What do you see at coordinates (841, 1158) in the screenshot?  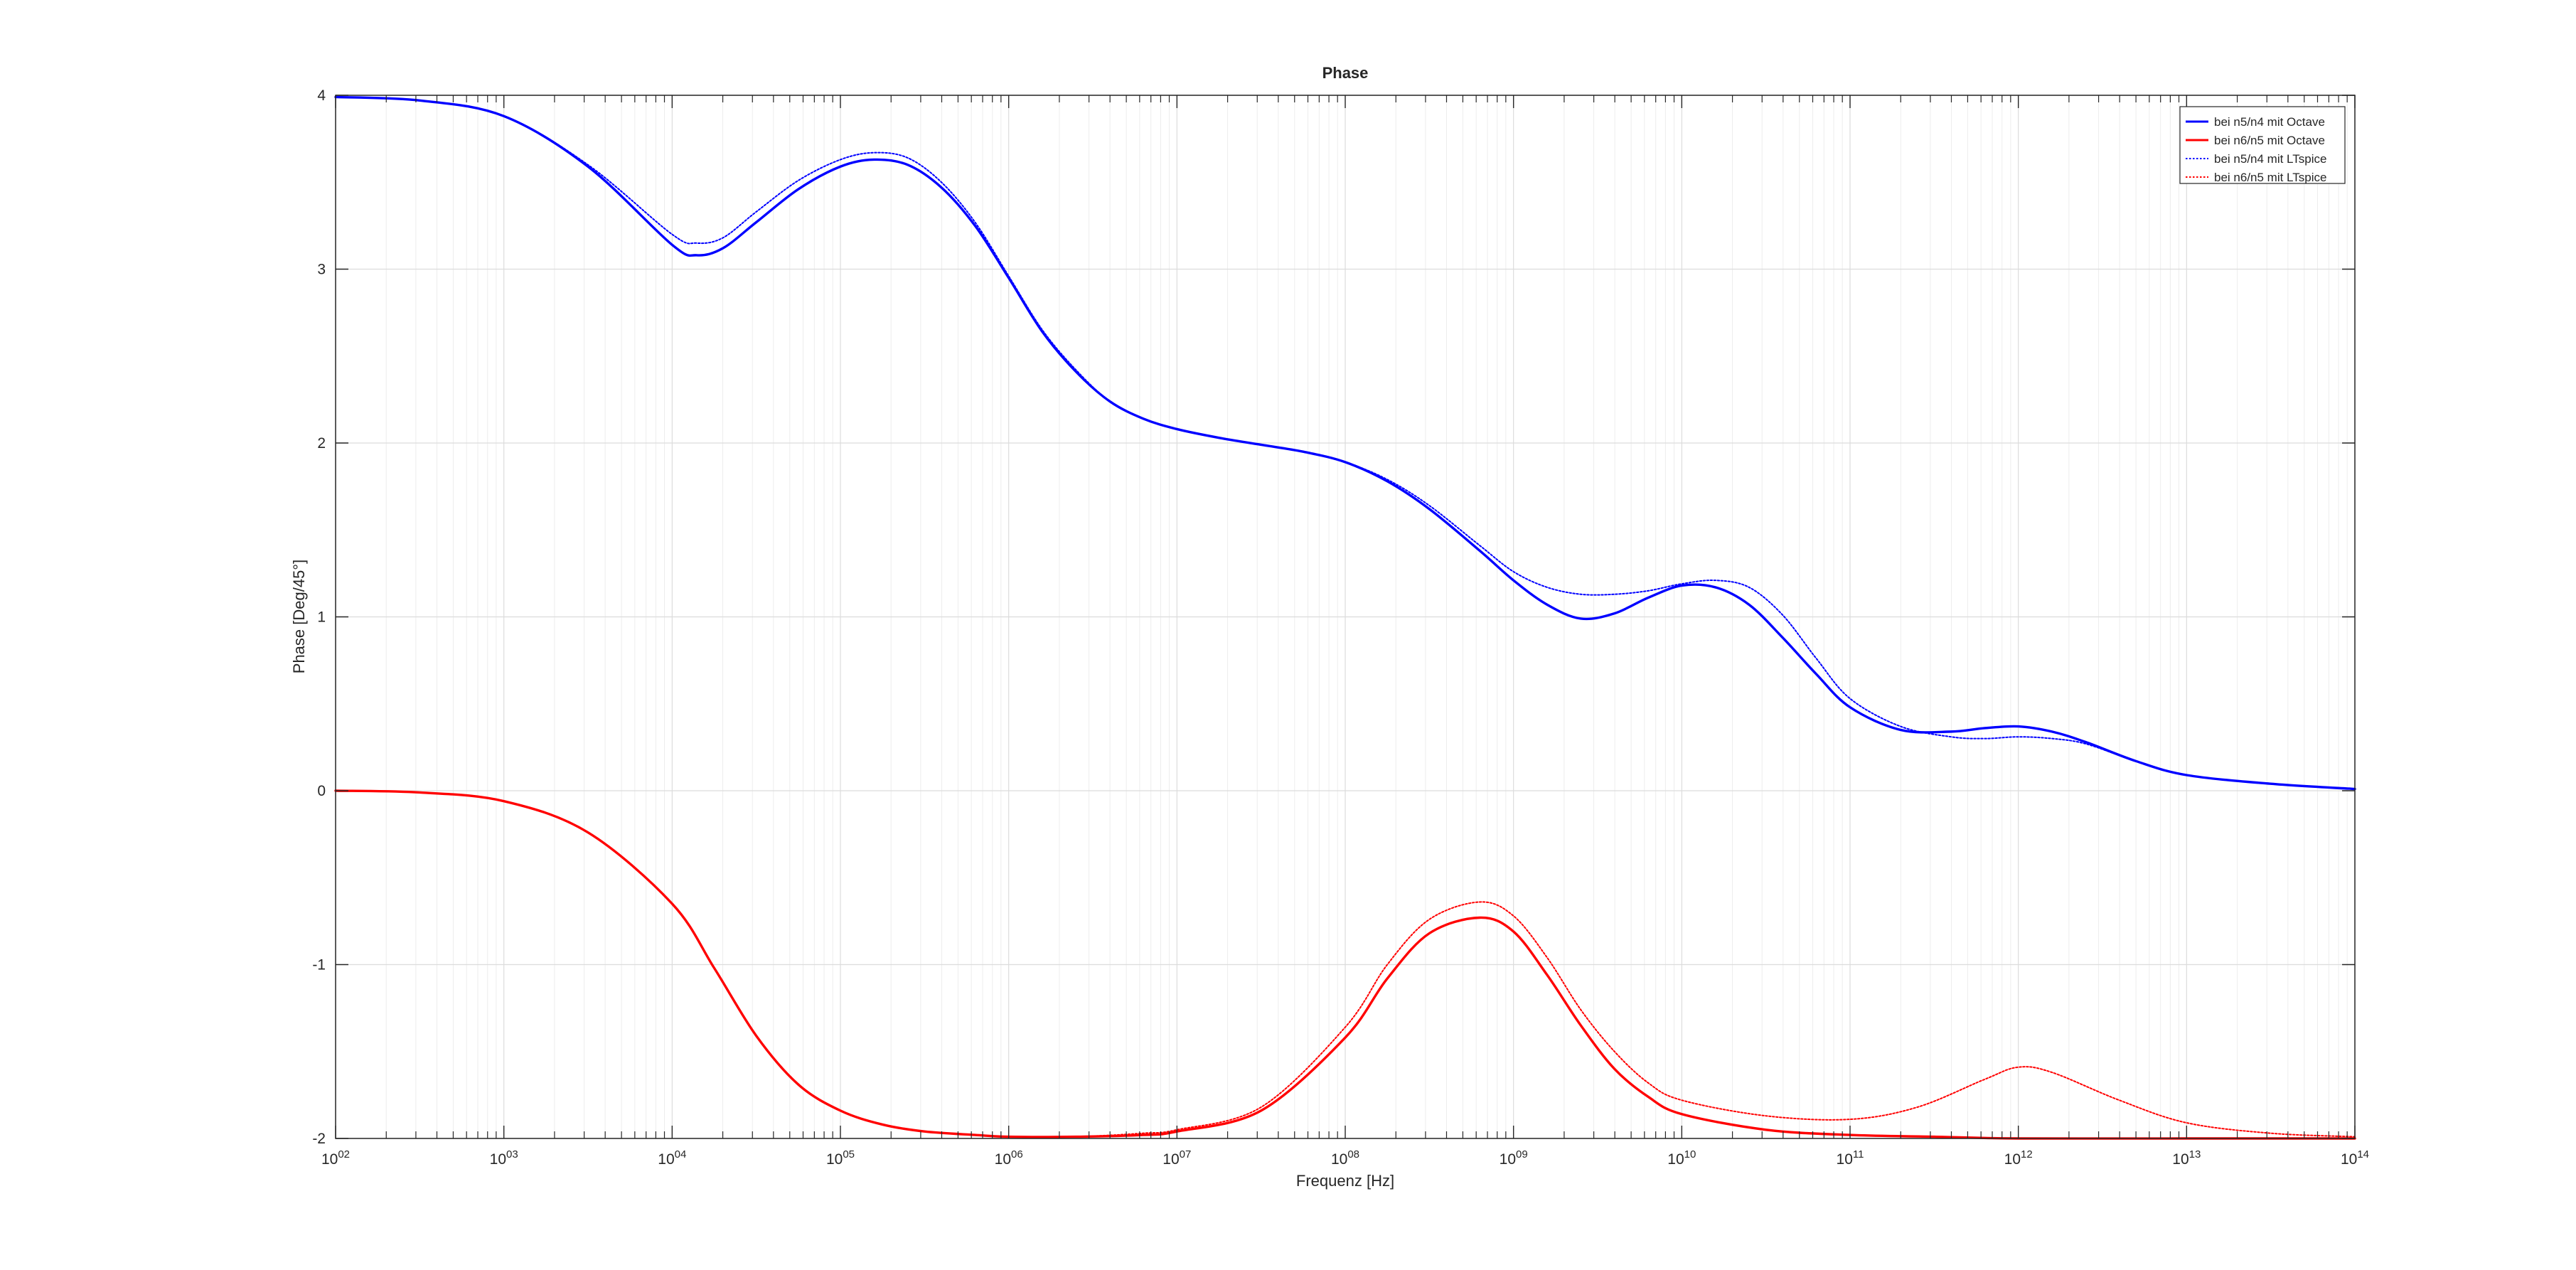 I see `x-tick-label: 1005` at bounding box center [841, 1158].